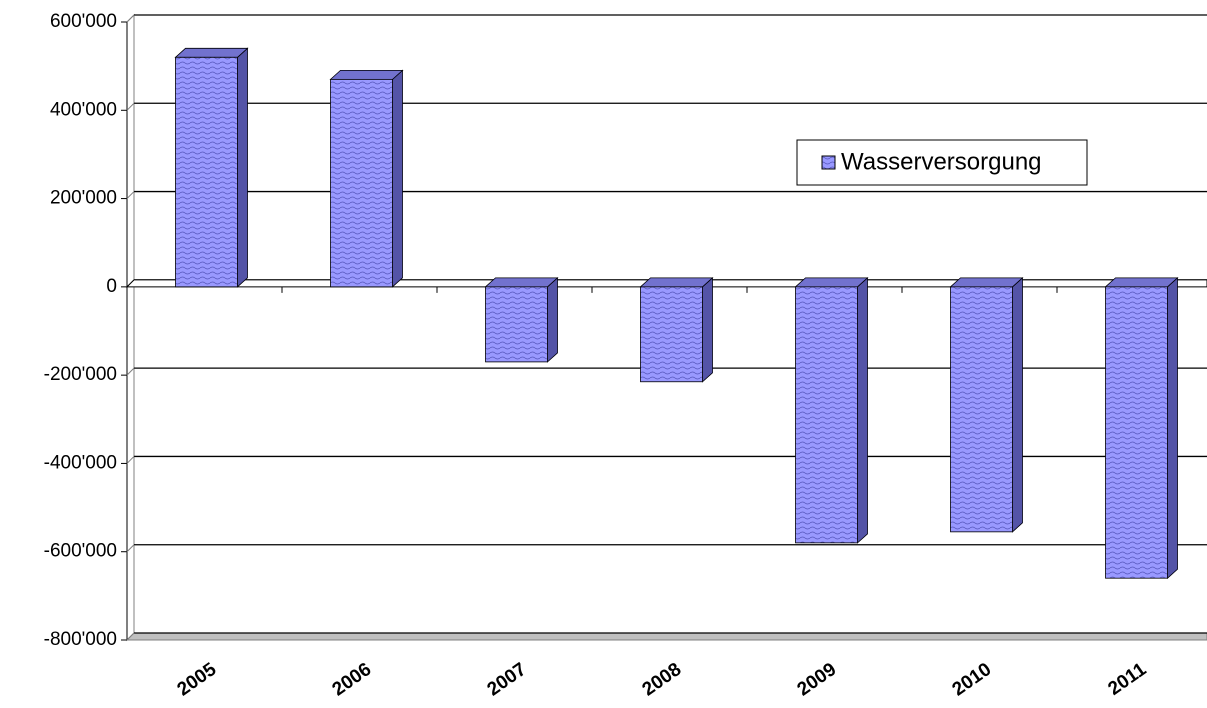 The height and width of the screenshot is (708, 1207). I want to click on y-tick-label: -600'000, so click(80, 551).